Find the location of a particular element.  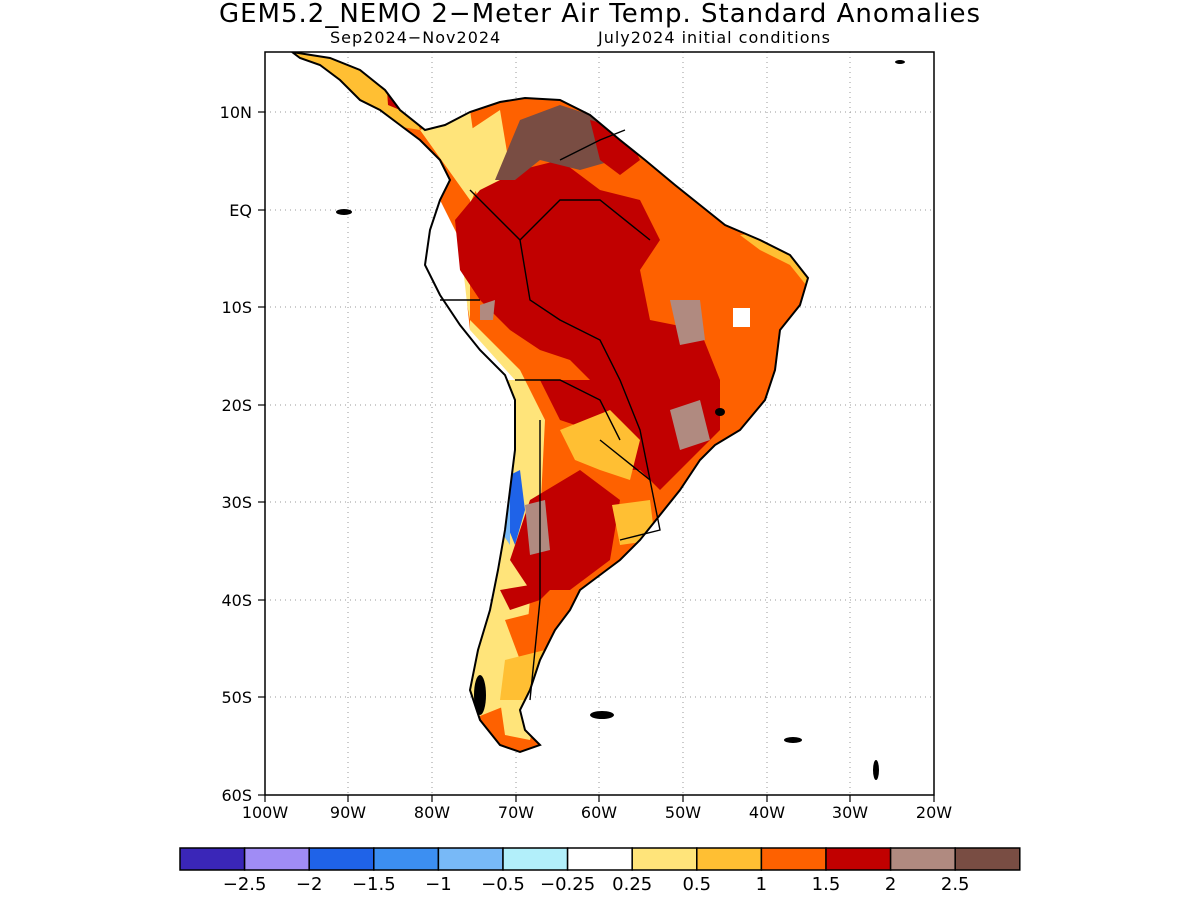

lon-label: 30W is located at coordinates (850, 812).